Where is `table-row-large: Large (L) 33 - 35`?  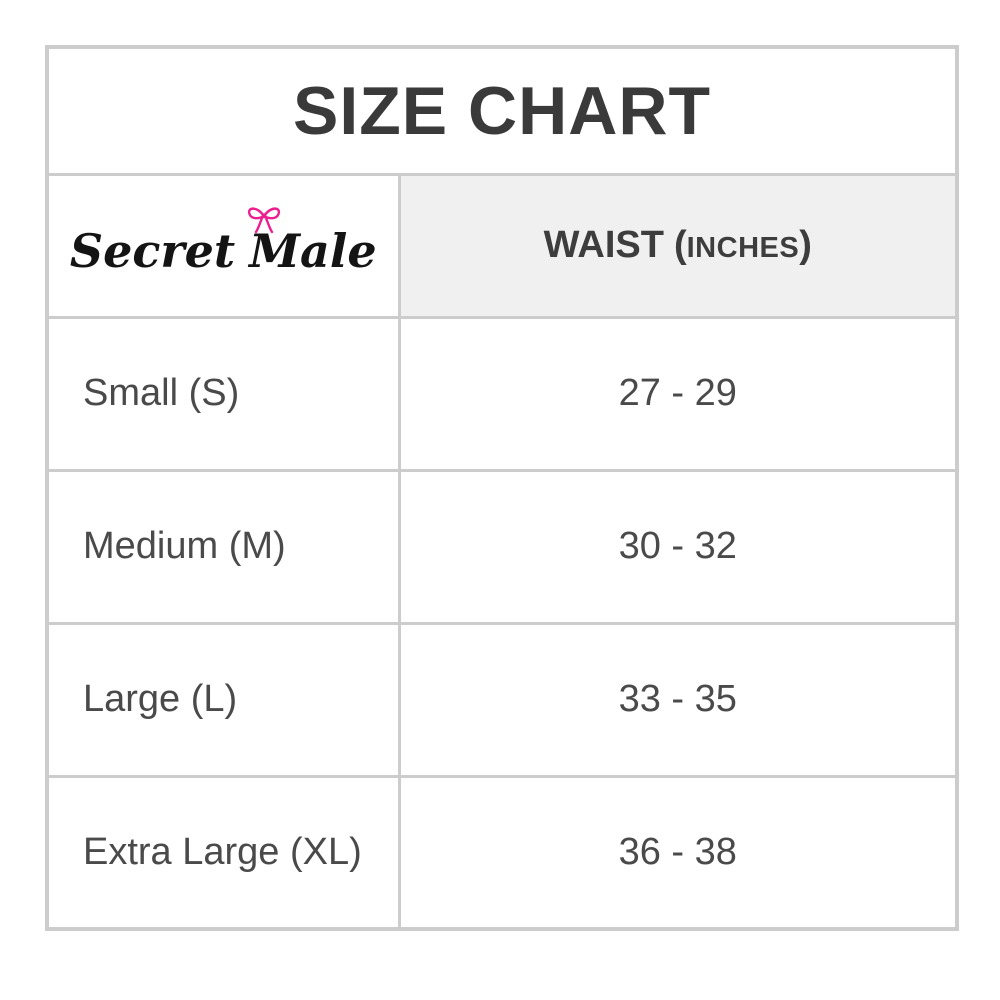
table-row-large: Large (L) 33 - 35 is located at coordinates (502, 699).